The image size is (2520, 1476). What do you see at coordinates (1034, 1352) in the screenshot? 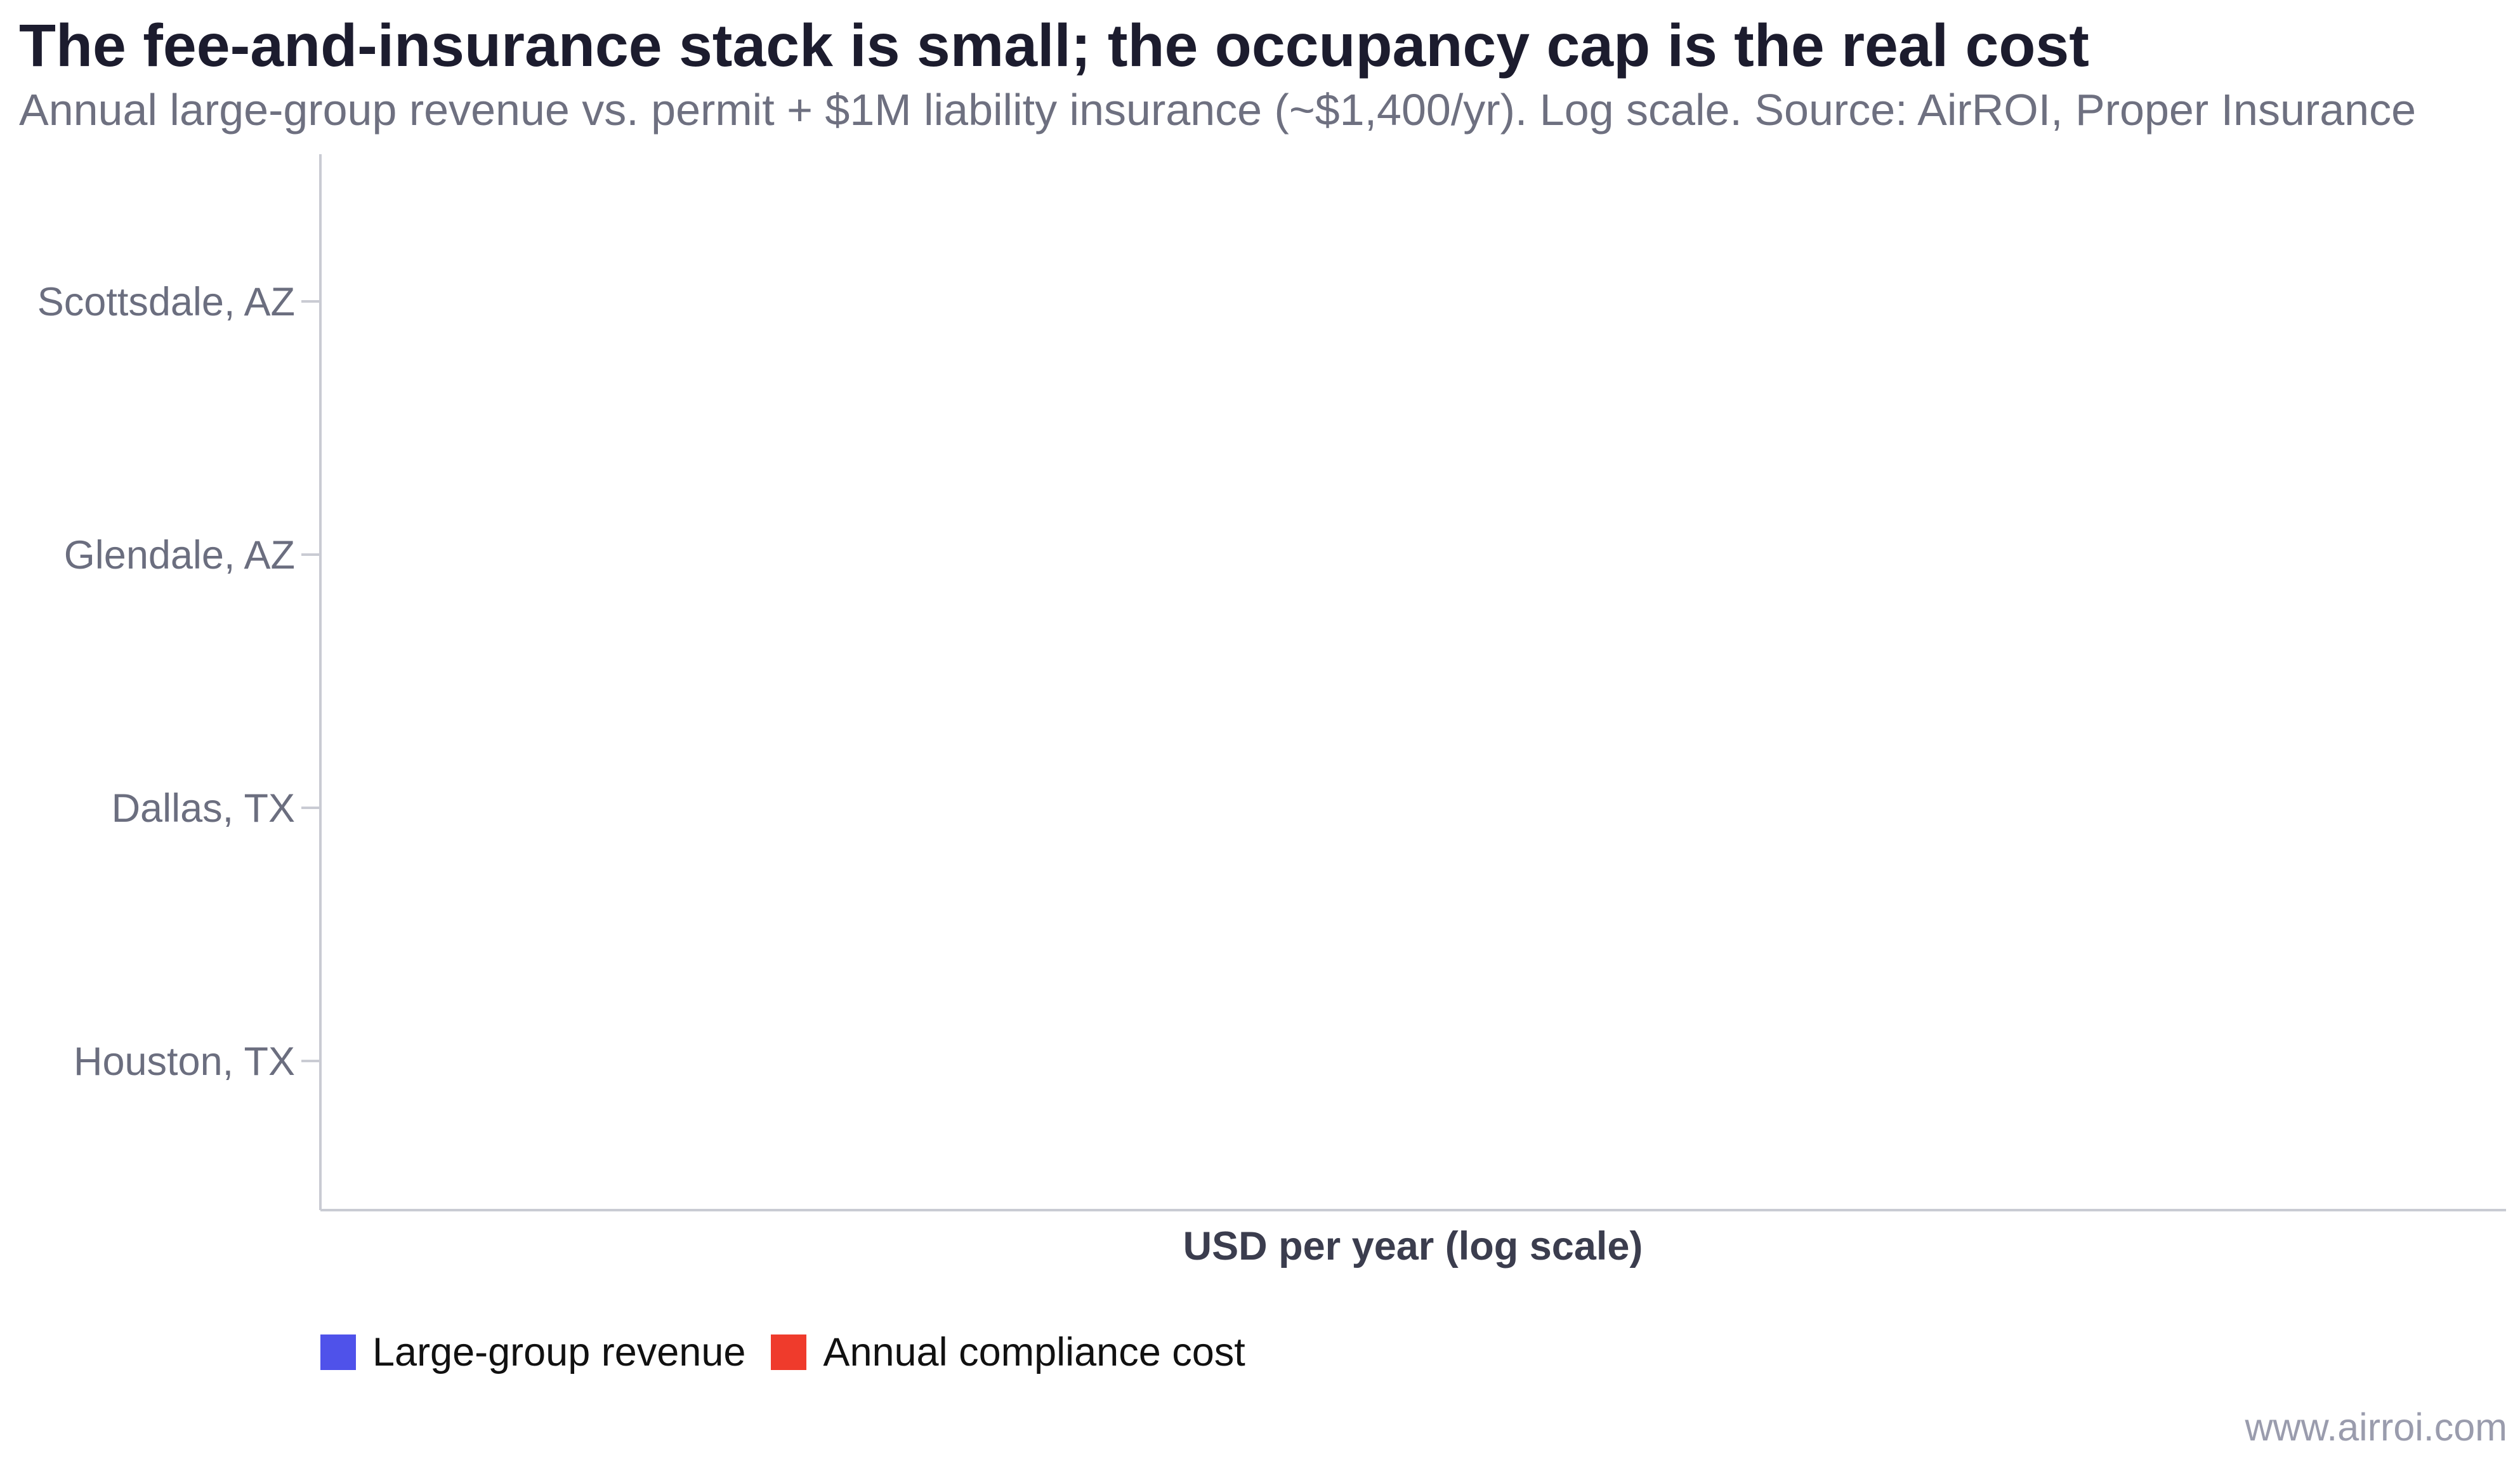
I see `legend-label-compliance: Annual compliance cost` at bounding box center [1034, 1352].